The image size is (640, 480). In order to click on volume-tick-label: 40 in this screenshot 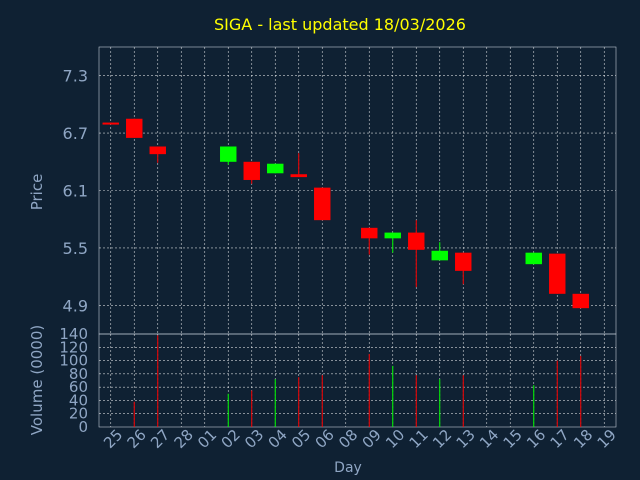, I will do `click(78, 400)`.